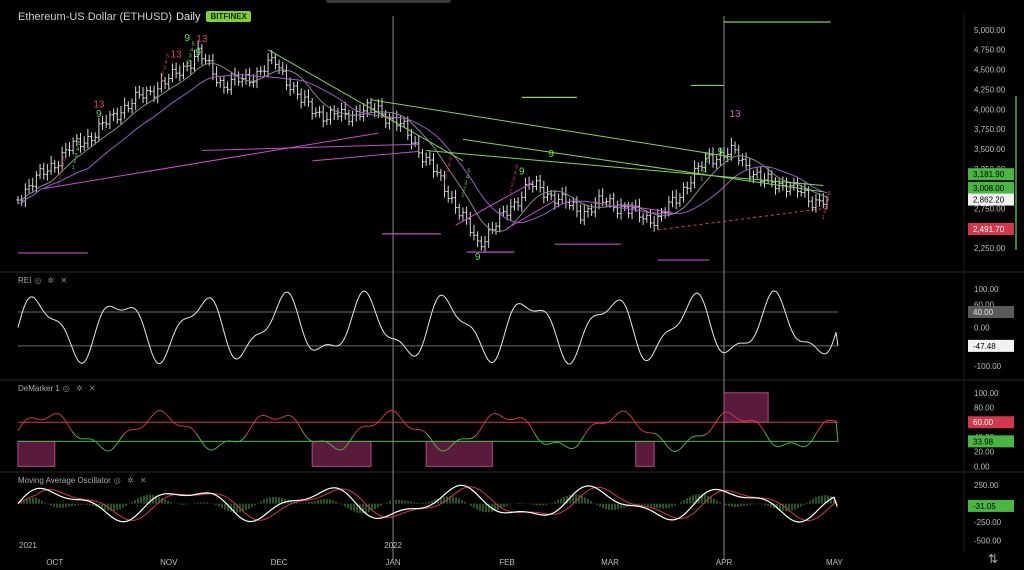 The image size is (1024, 570). Describe the element at coordinates (984, 452) in the screenshot. I see `demarker-tick-label: 20.00` at that location.